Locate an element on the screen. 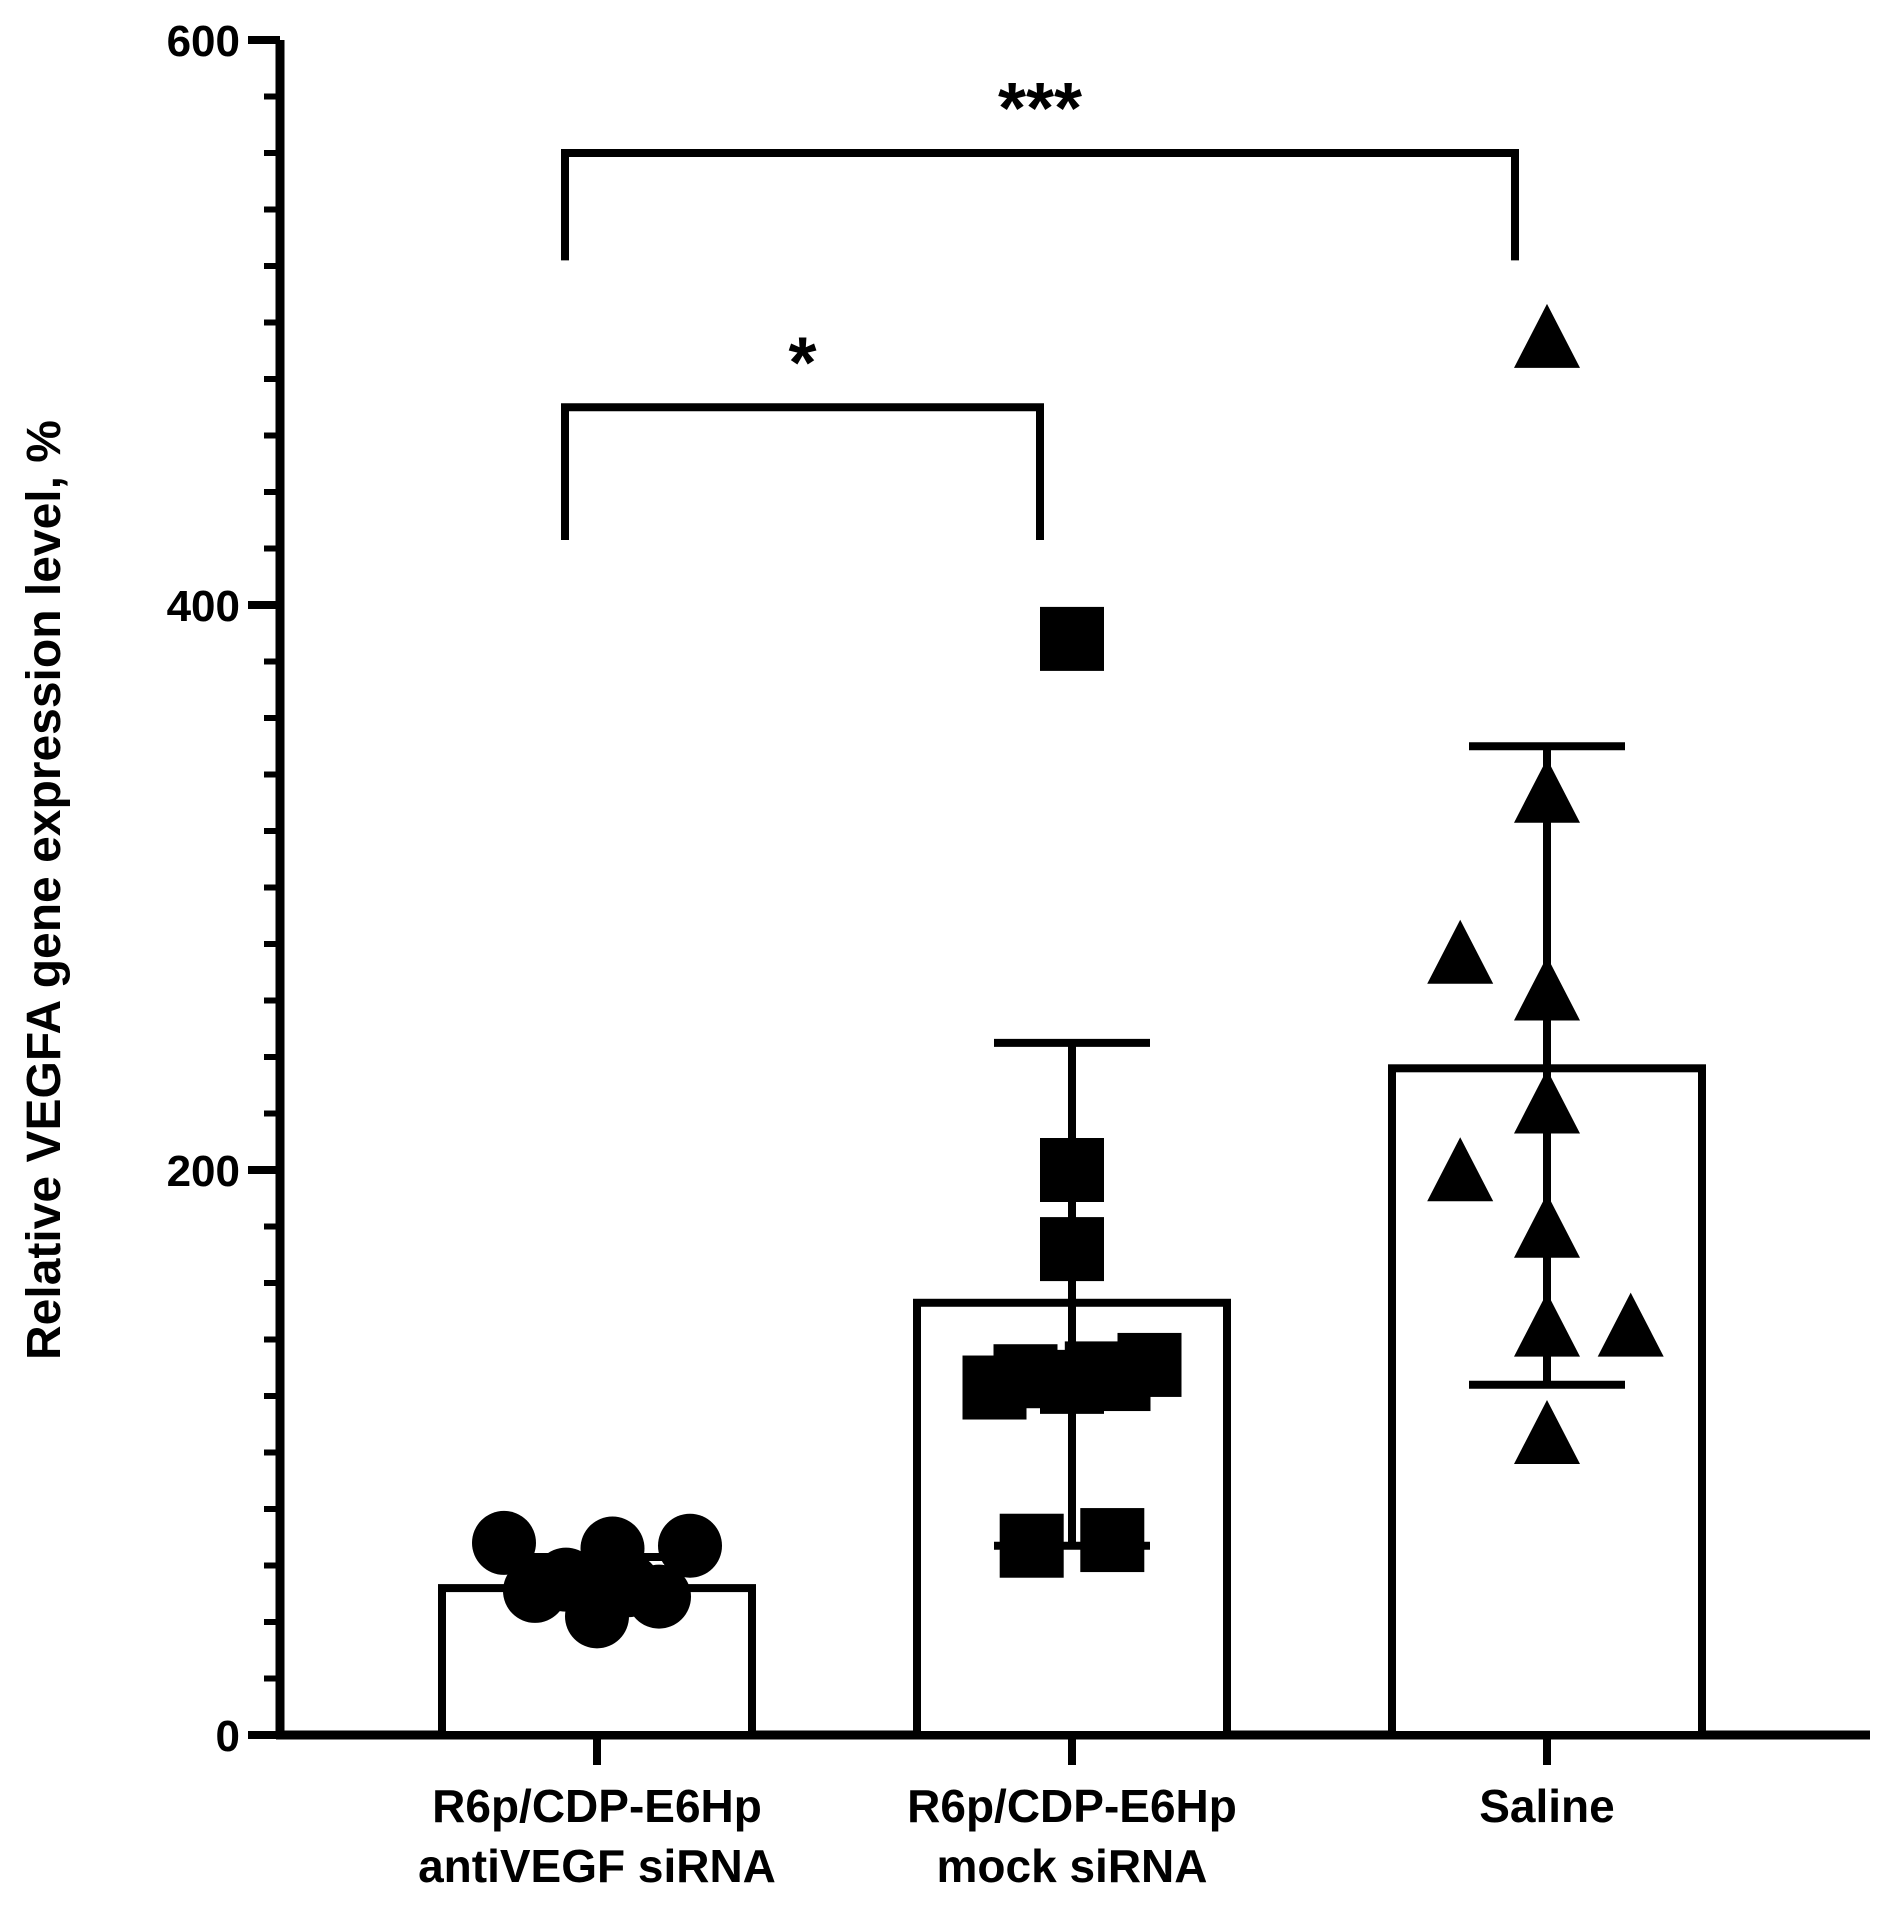  x-tick-label-line2: antiVEGF siRNA is located at coordinates (597, 1866).